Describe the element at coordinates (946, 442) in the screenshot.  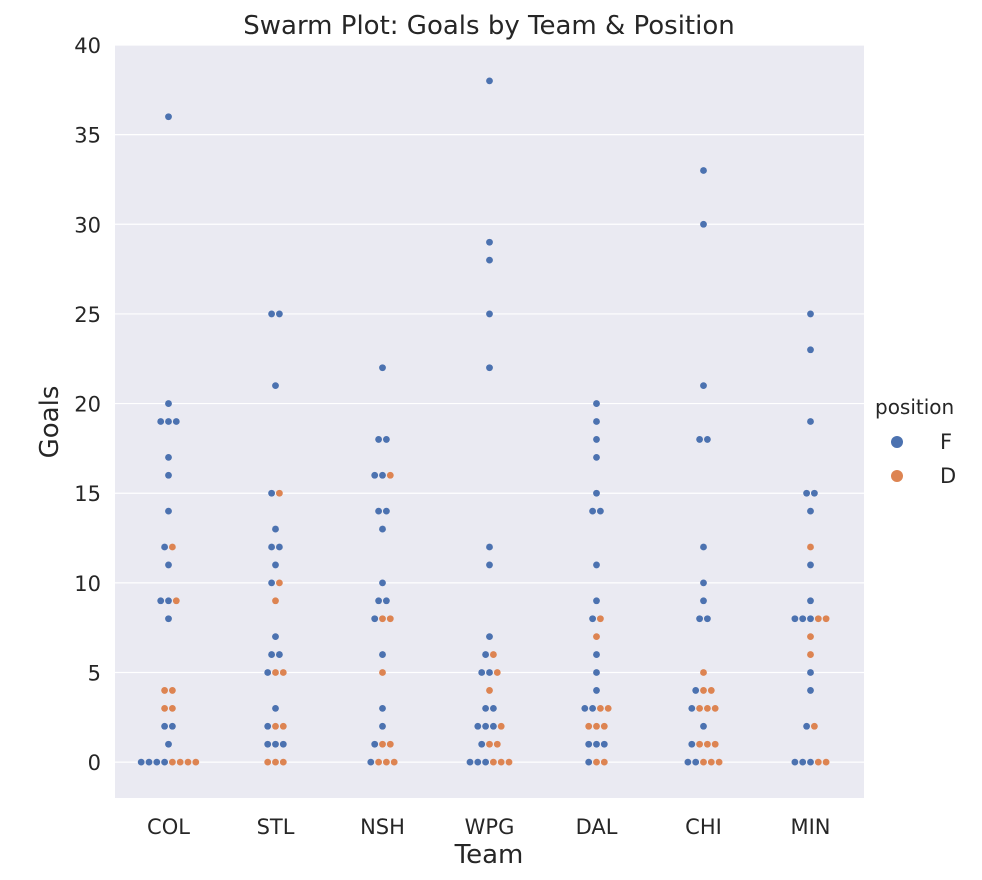
I see `legend-label-f: F` at that location.